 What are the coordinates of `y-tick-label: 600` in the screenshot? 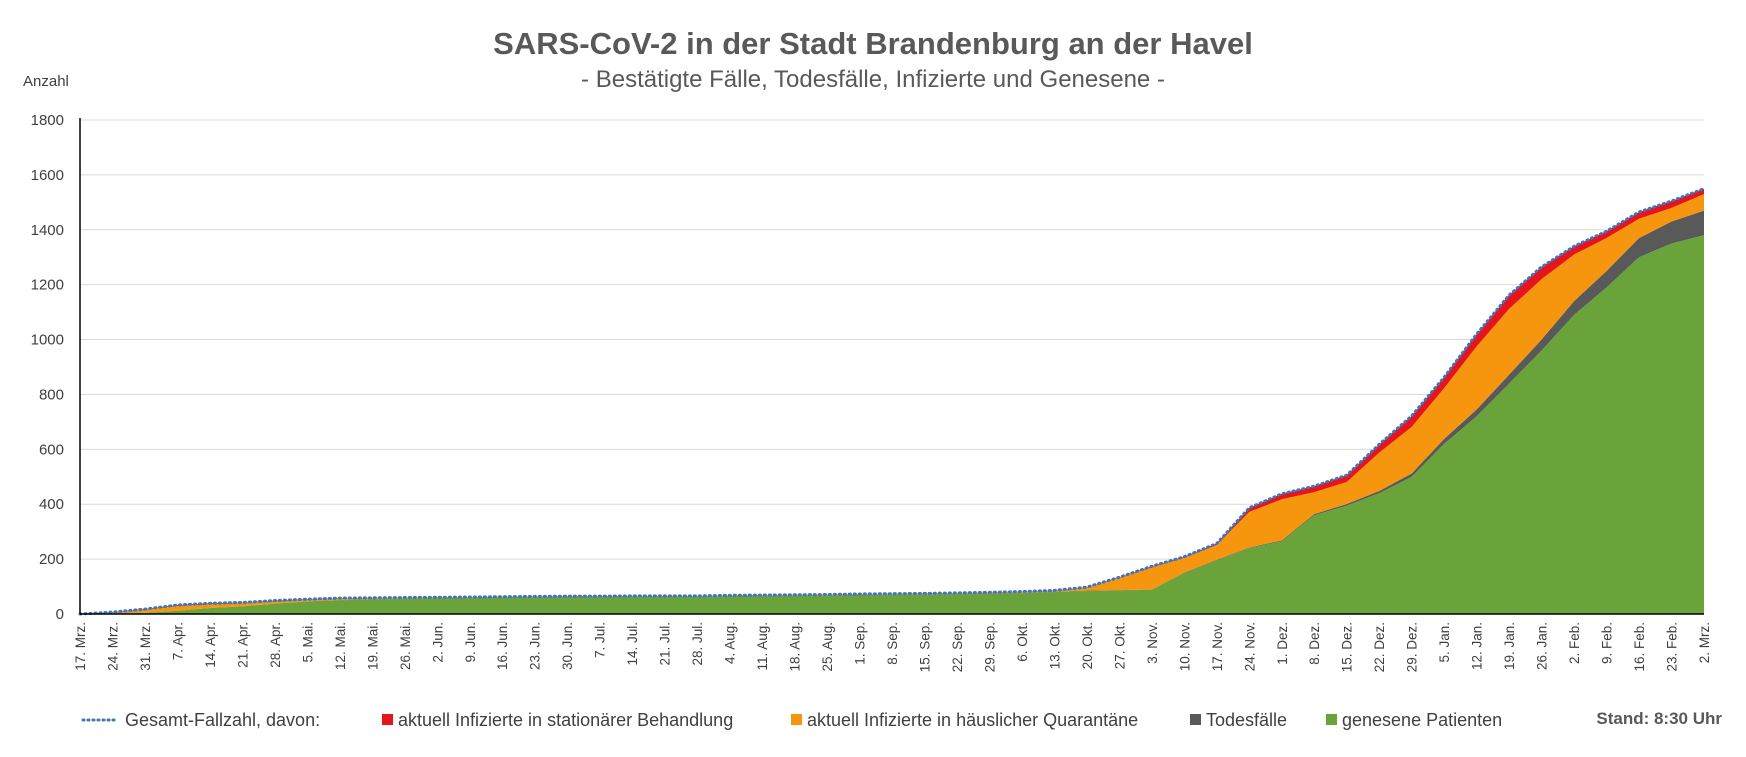 It's located at (51, 449).